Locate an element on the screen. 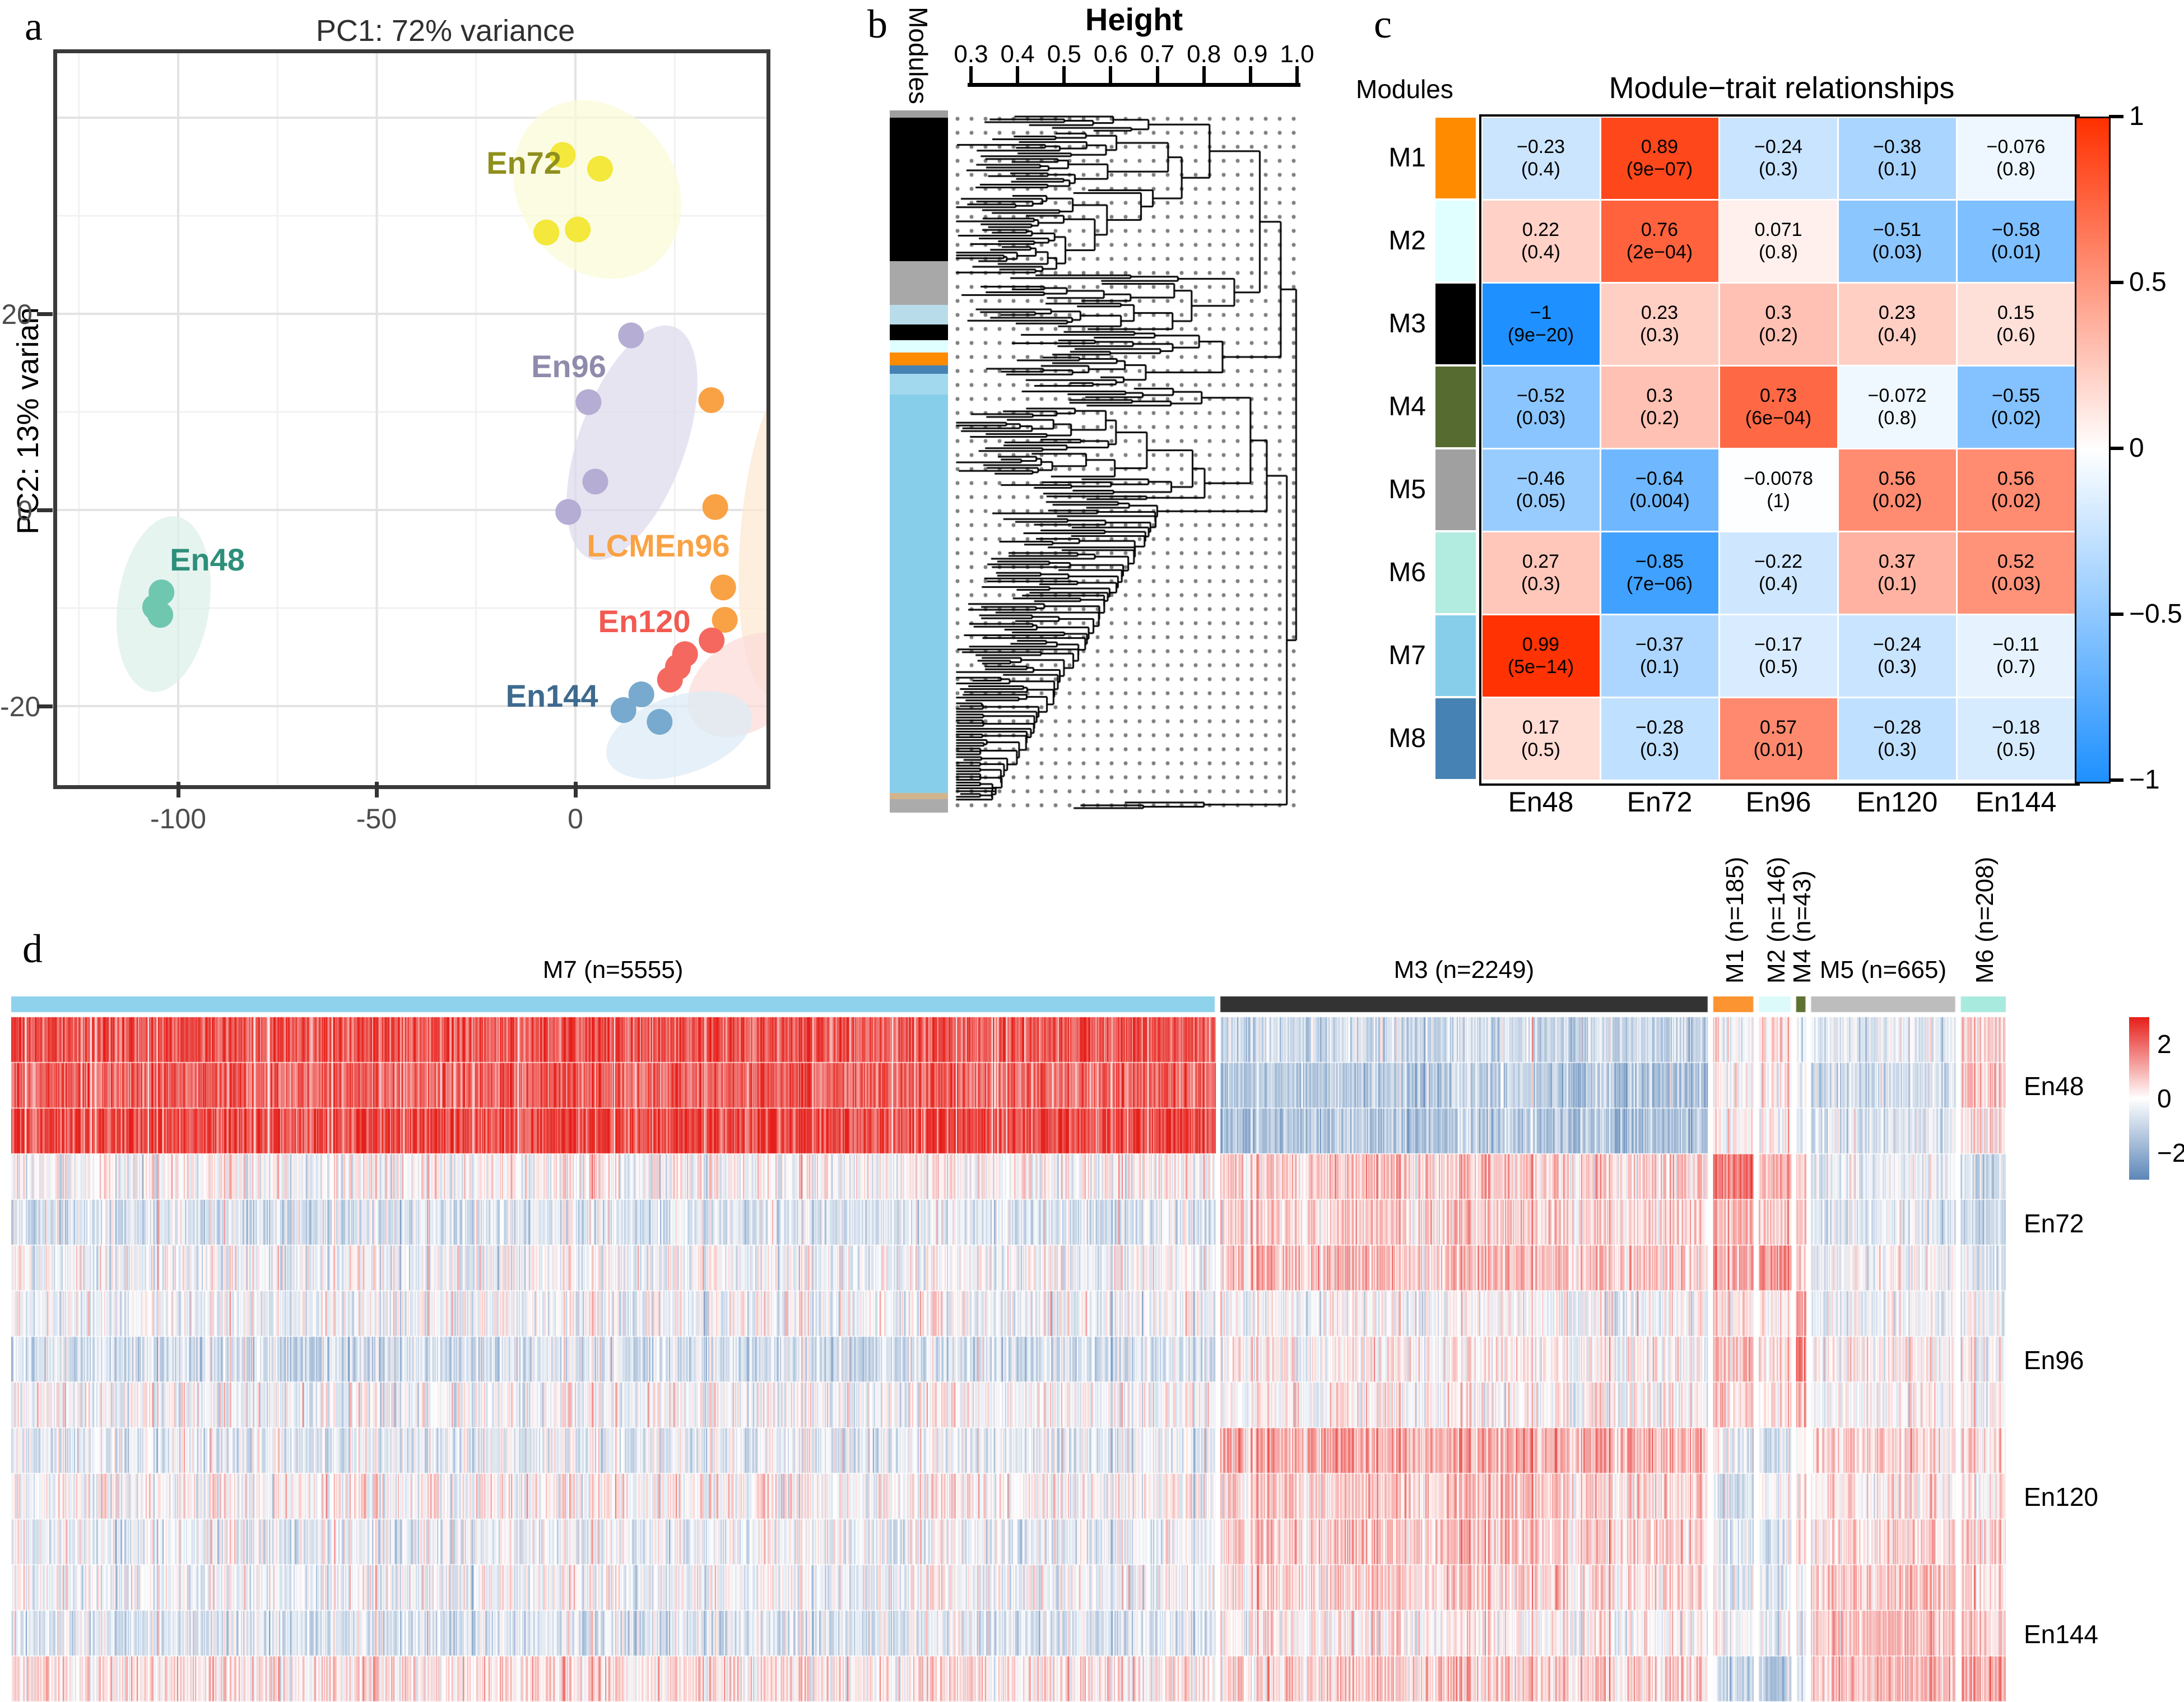 This screenshot has width=2184, height=1702. module-row-label: M8 is located at coordinates (1407, 738).